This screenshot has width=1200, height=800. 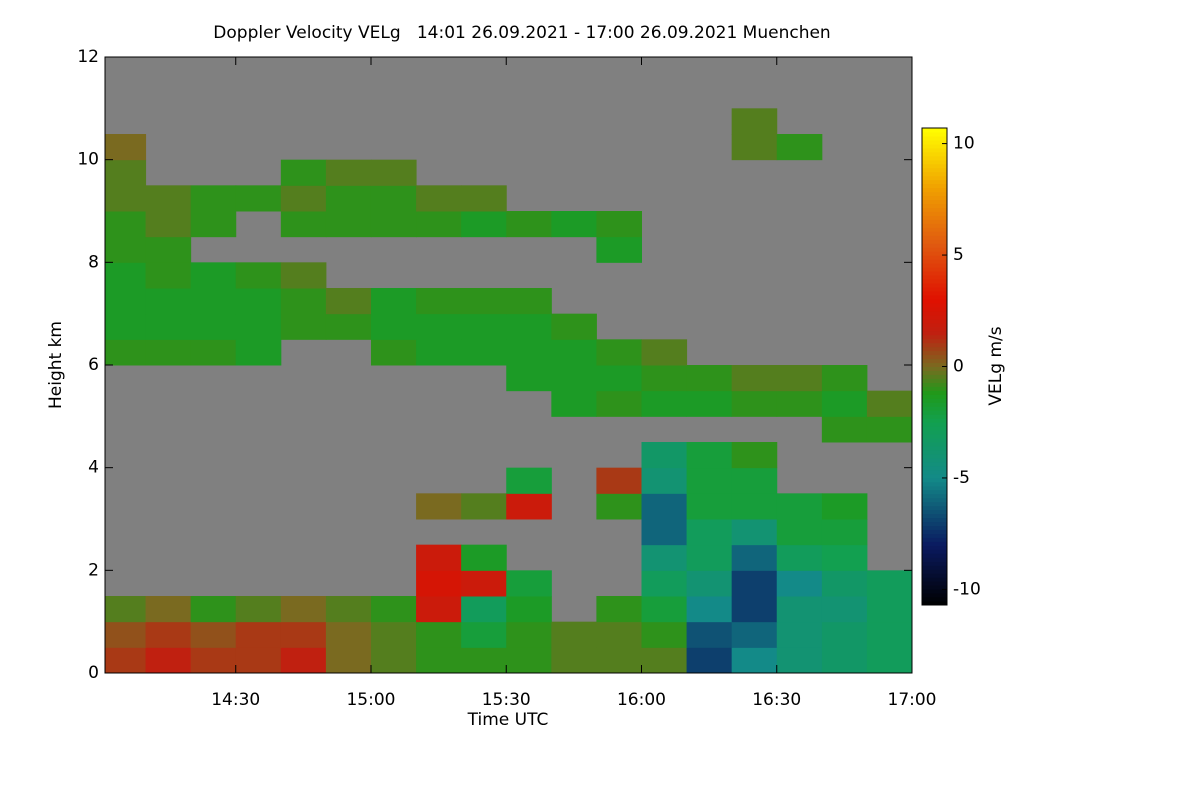 What do you see at coordinates (506, 700) in the screenshot?
I see `x-tick-label: 15:30` at bounding box center [506, 700].